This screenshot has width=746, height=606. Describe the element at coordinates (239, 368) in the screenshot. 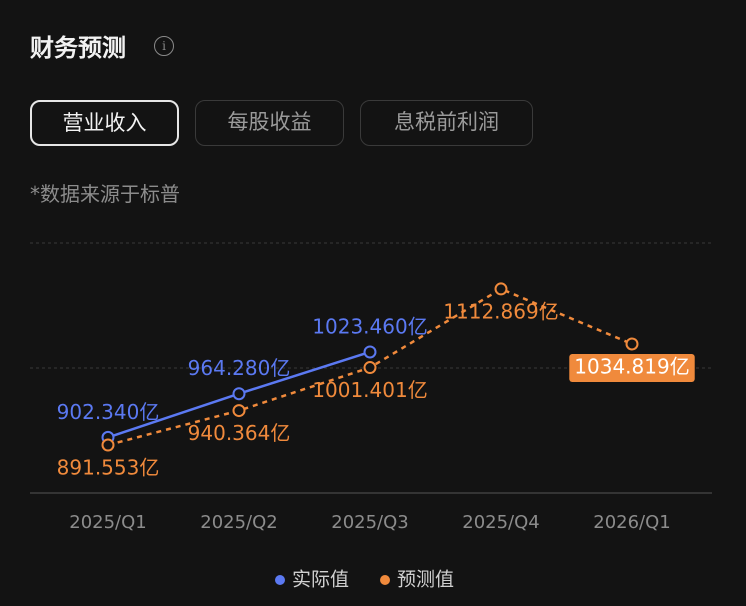

I see `data-label: 964.280亿` at that location.